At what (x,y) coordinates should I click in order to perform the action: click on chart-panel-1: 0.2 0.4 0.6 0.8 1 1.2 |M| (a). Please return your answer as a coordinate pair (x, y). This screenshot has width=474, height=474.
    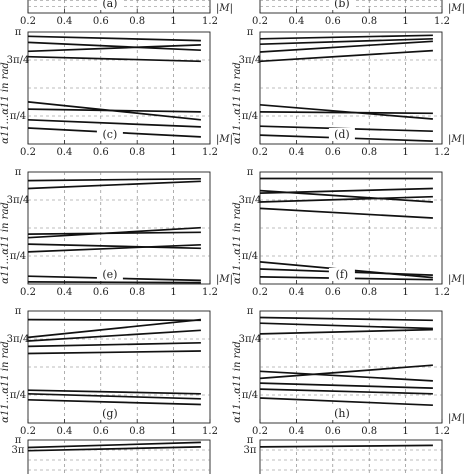
    Looking at the image, I should click on (126, 13).